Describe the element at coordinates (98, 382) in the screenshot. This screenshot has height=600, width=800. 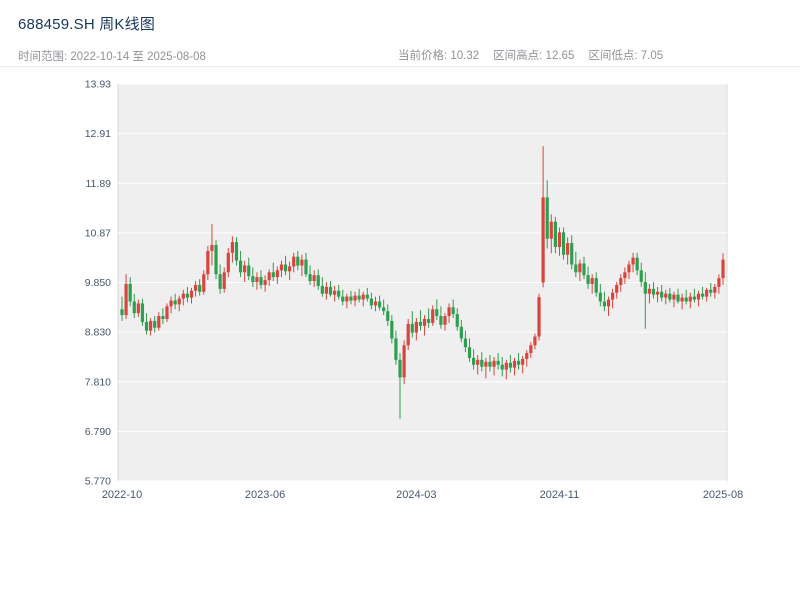
I see `y-tick-label: 7.810` at that location.